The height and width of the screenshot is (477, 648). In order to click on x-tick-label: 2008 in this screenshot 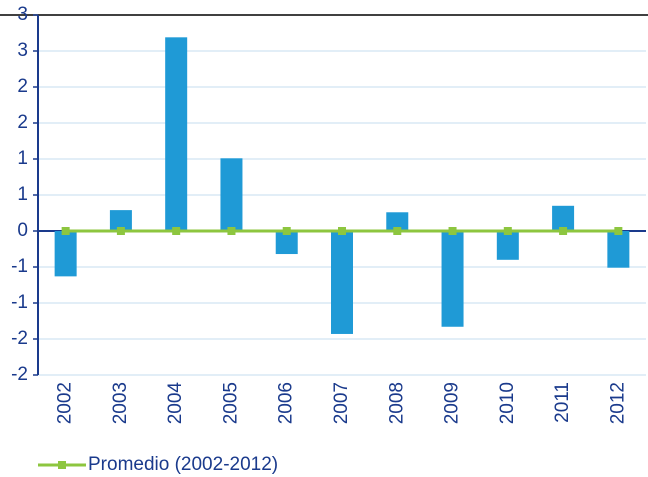, I will do `click(396, 403)`.